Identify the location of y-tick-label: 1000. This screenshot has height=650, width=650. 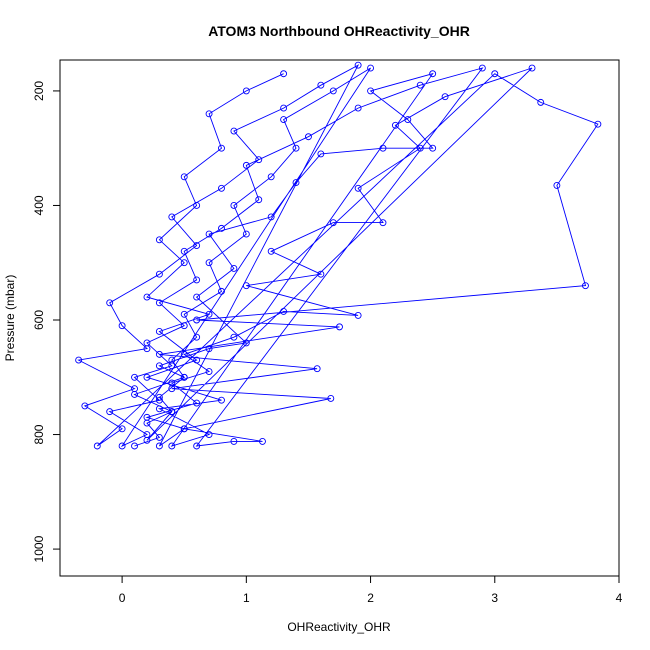
(39, 548).